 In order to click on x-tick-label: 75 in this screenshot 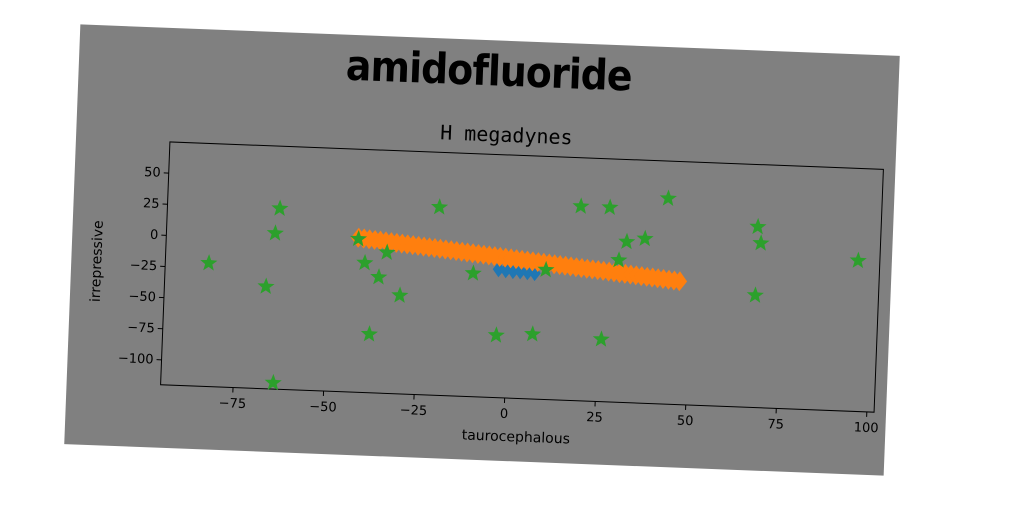, I will do `click(775, 425)`.